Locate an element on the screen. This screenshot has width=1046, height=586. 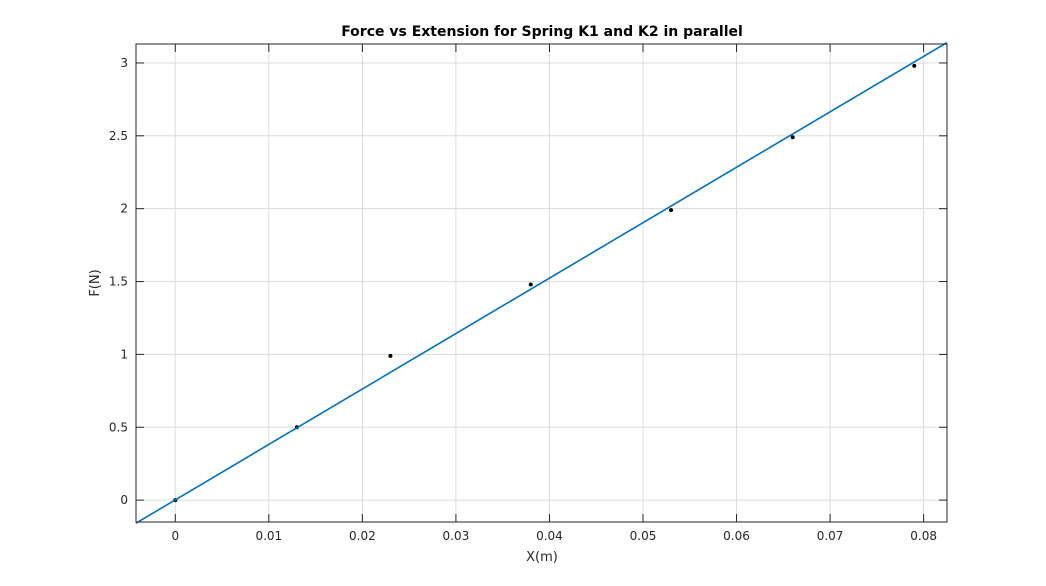
x-tick-label: 0.06 is located at coordinates (736, 536).